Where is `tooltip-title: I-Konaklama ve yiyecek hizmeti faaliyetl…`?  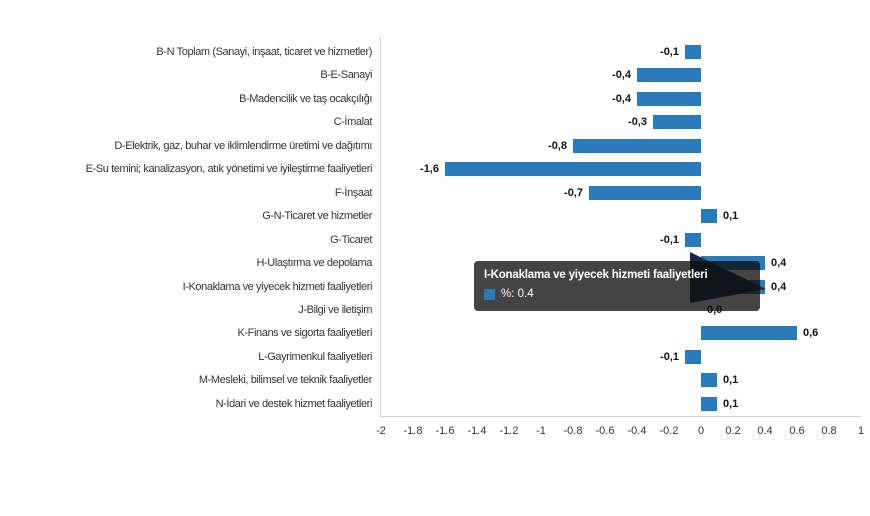 tooltip-title: I-Konaklama ve yiyecek hizmeti faaliyetl… is located at coordinates (596, 275).